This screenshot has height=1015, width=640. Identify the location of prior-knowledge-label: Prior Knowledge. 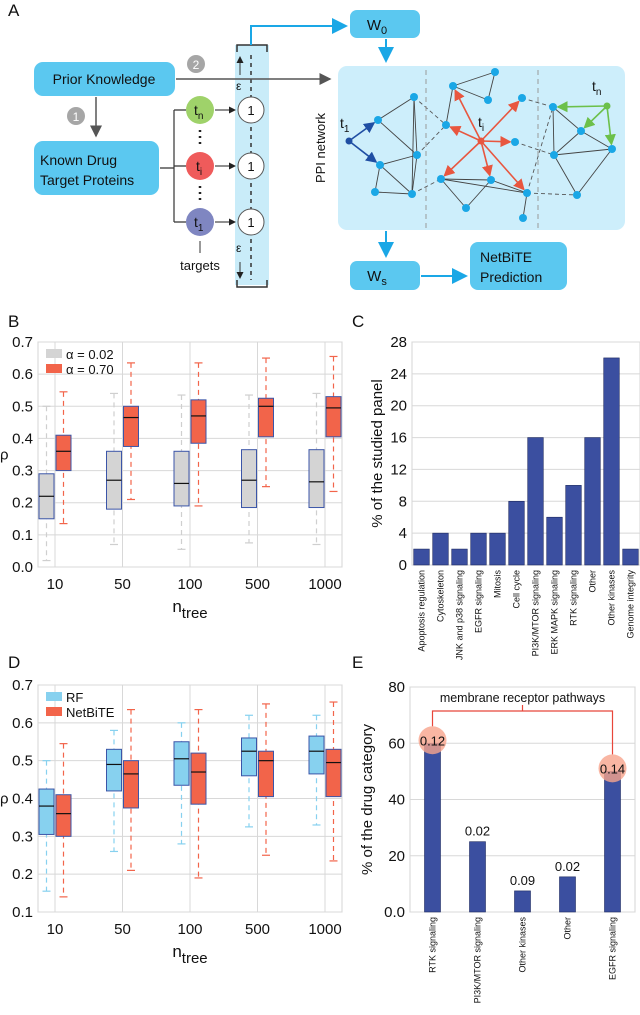
(104, 79).